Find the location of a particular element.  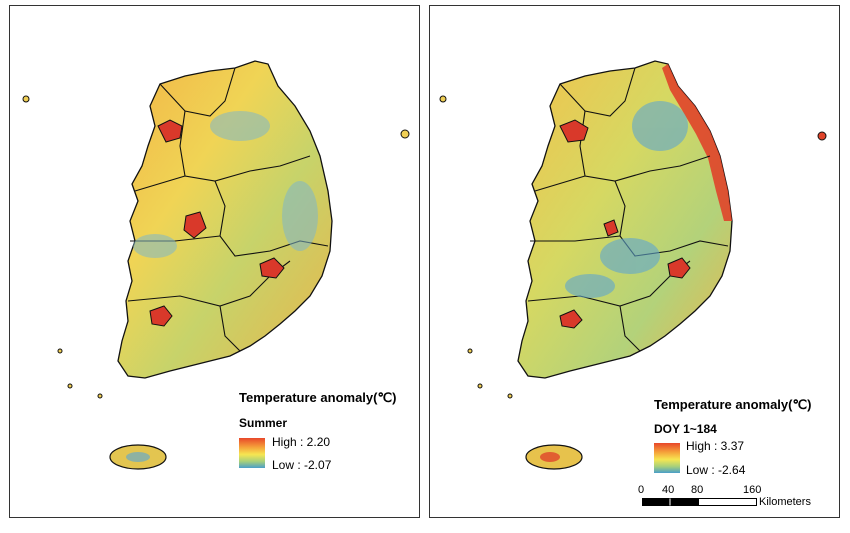

legend-subtitle: Summer is located at coordinates (263, 423).